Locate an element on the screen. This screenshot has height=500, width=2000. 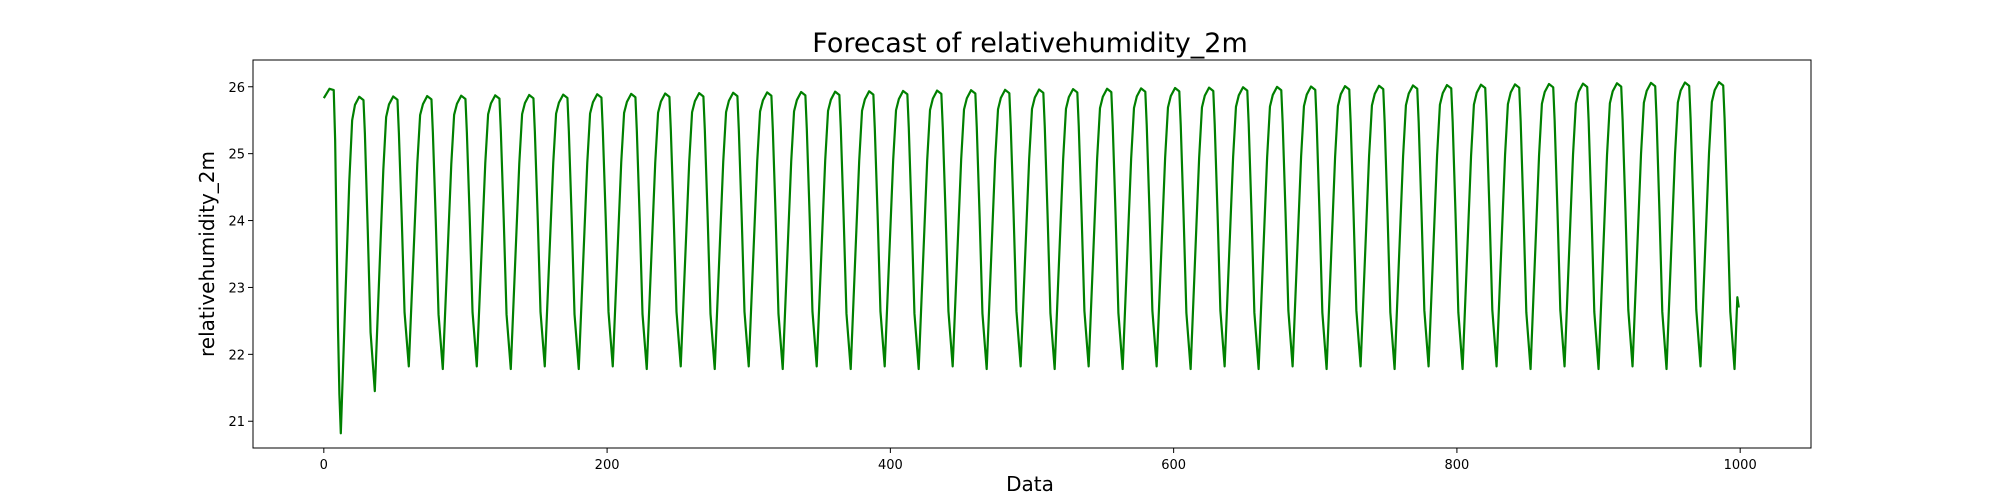
x-tick-label: 600 is located at coordinates (1173, 465).